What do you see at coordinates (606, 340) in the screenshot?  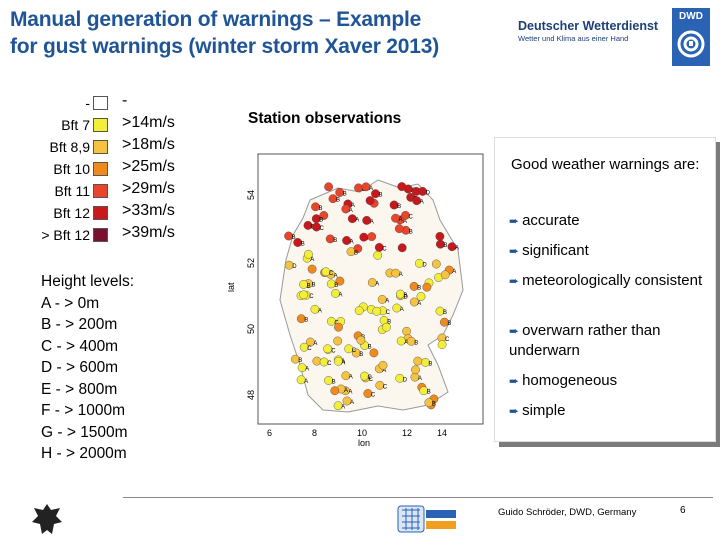 I see `callout-item: ➨ overwarn rather than underwarn` at bounding box center [606, 340].